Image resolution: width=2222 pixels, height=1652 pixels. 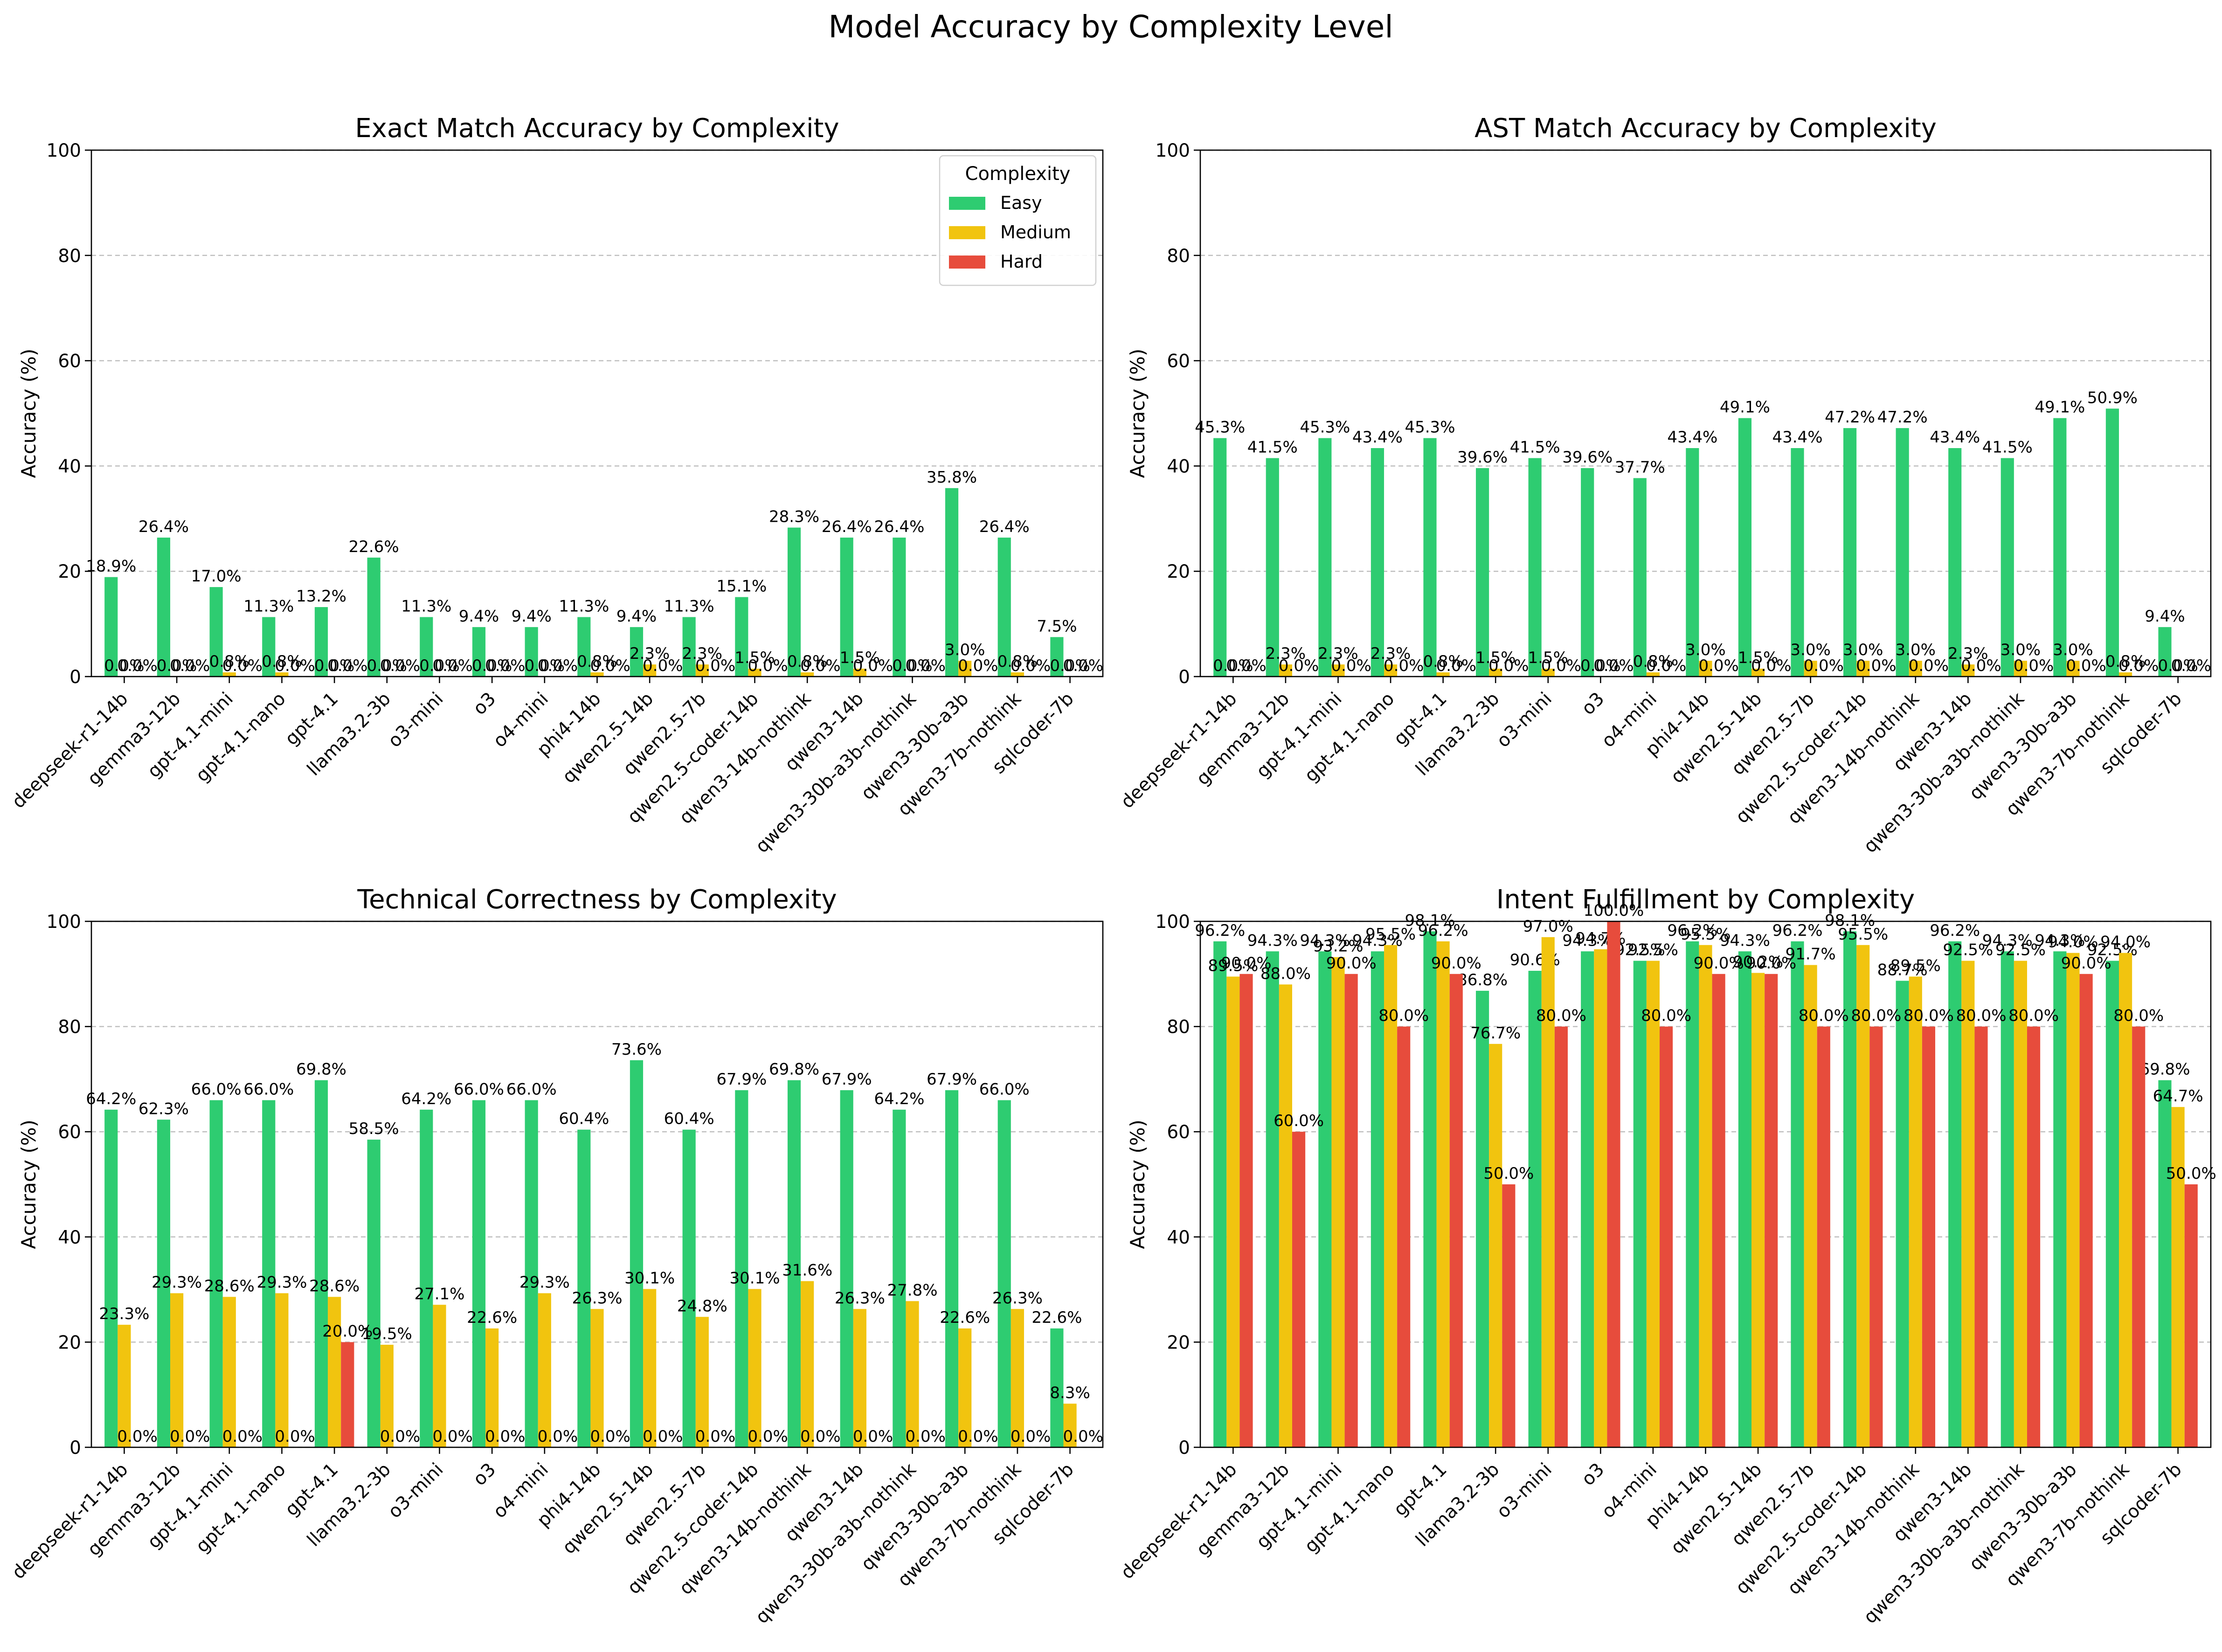 I want to click on data-label: 88.7%, so click(x=1902, y=970).